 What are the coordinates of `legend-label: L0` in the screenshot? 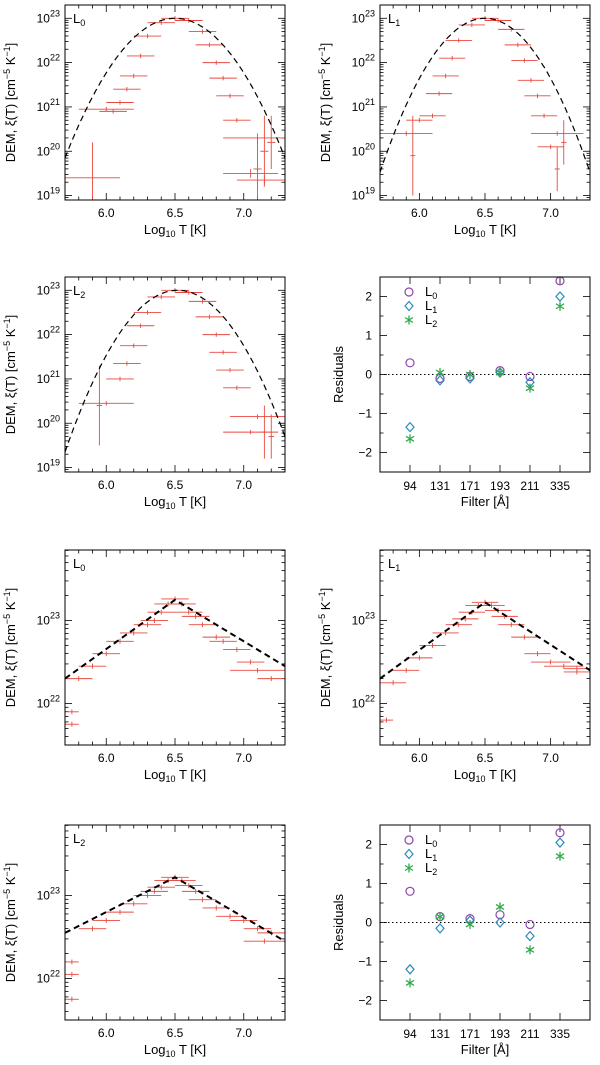 It's located at (431, 292).